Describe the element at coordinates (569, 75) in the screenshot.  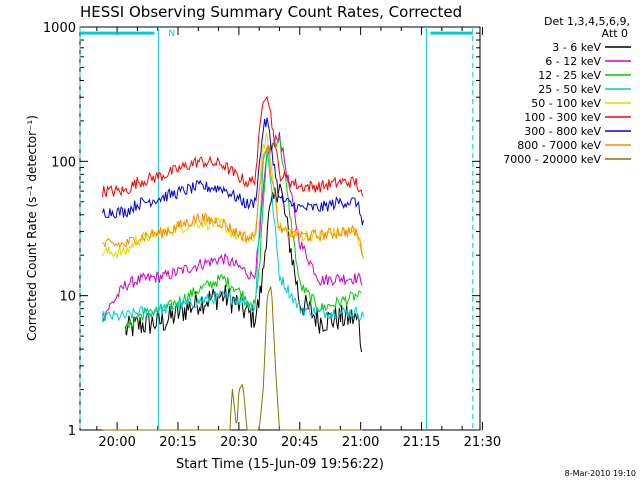
I see `legend-label: 12 - 25 keV` at that location.